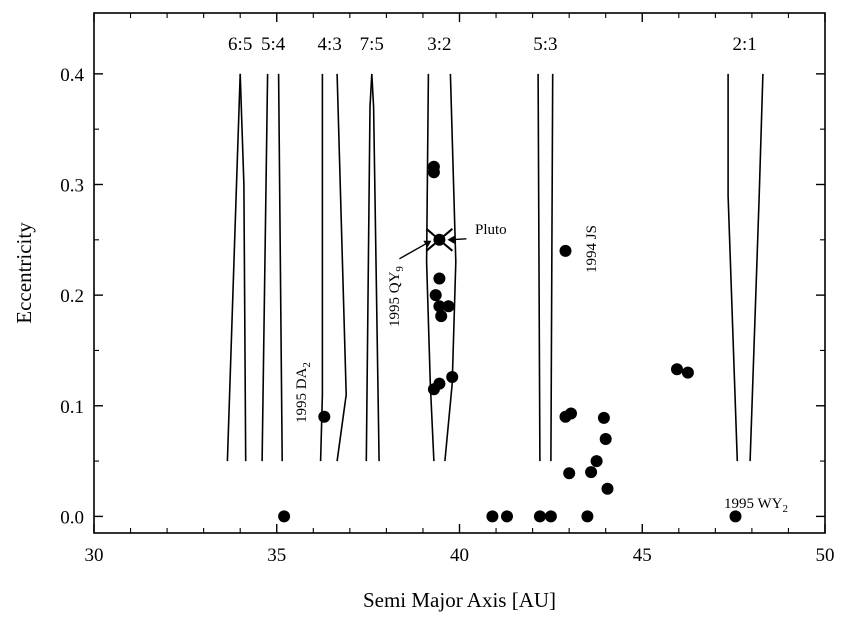 This screenshot has height=620, width=848. Describe the element at coordinates (280, 267) in the screenshot. I see `resonance-boundary-5:4-right` at that location.